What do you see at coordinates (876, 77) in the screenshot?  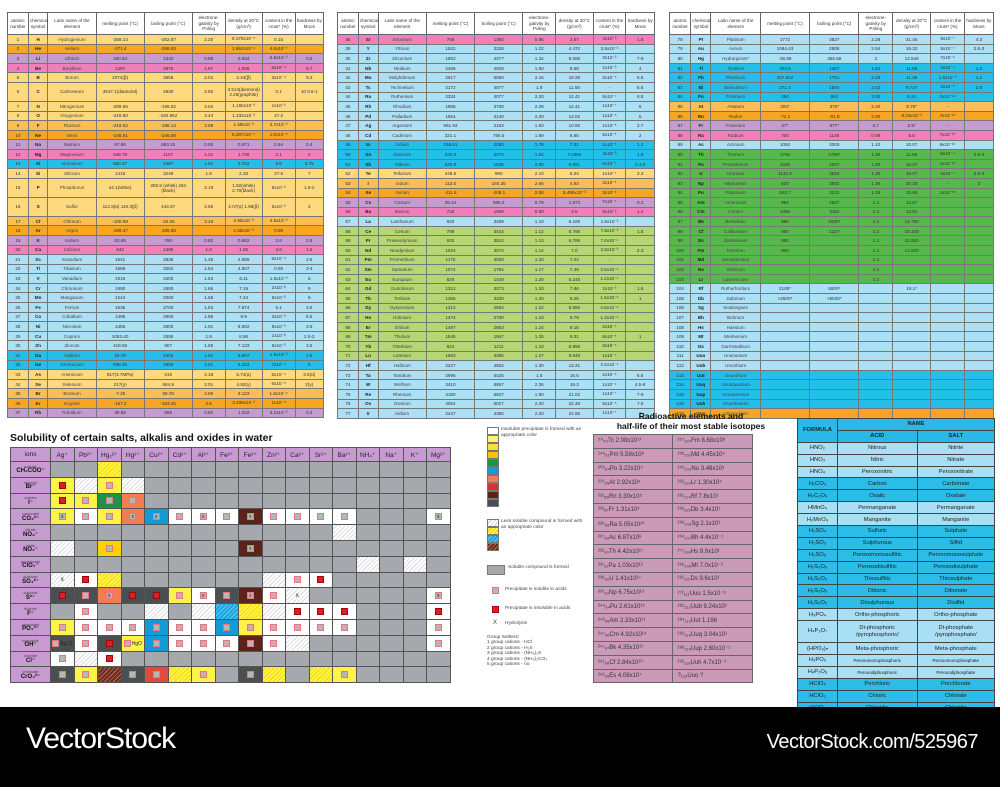 I see `element-cell: 2.33` at bounding box center [876, 77].